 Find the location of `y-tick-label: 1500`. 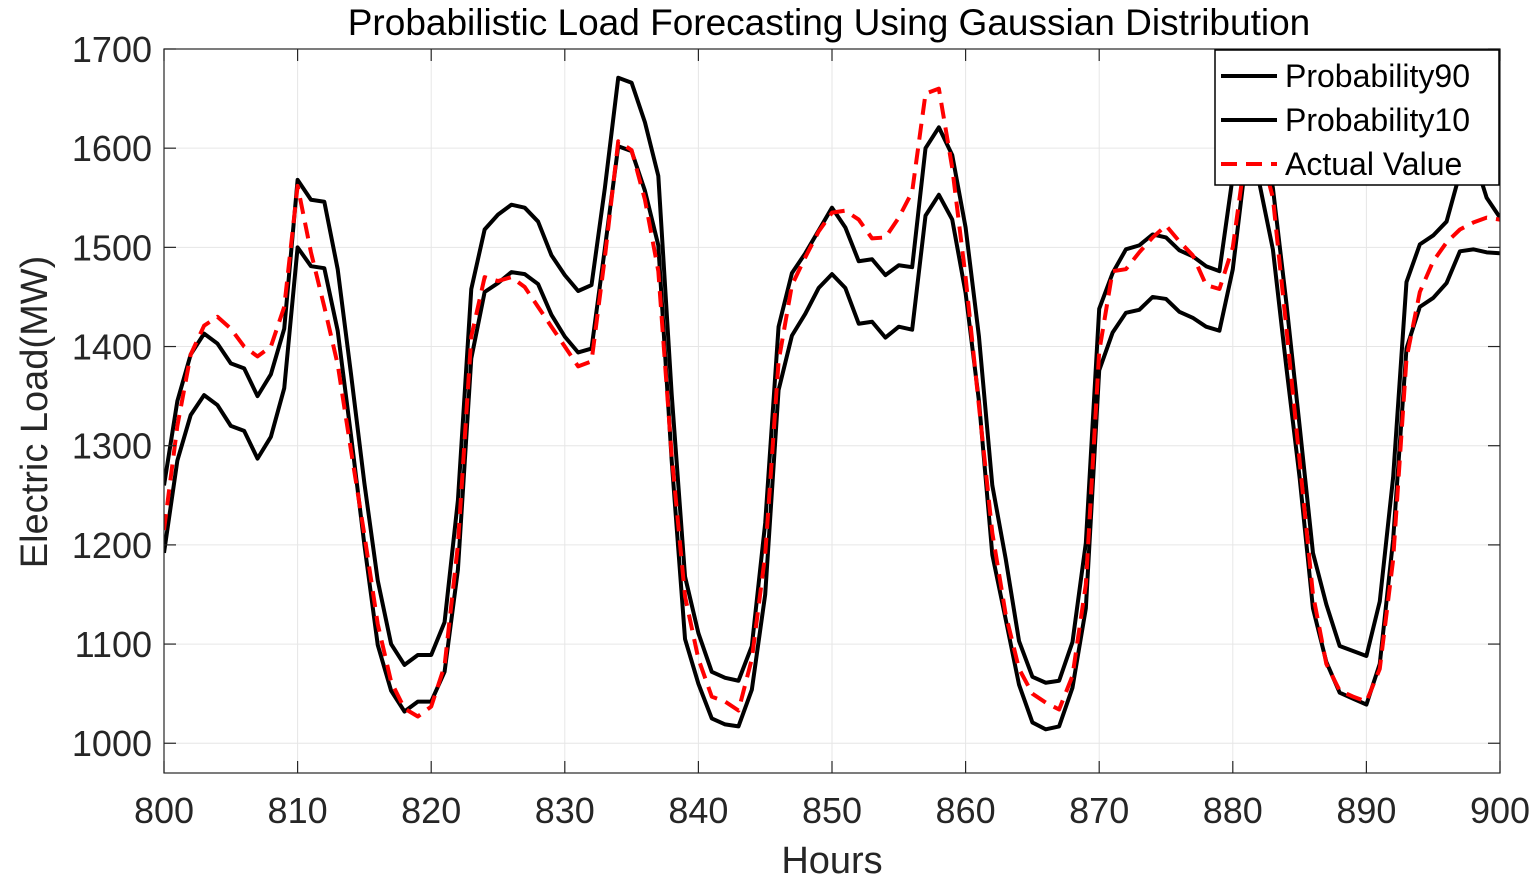

y-tick-label: 1500 is located at coordinates (112, 247).